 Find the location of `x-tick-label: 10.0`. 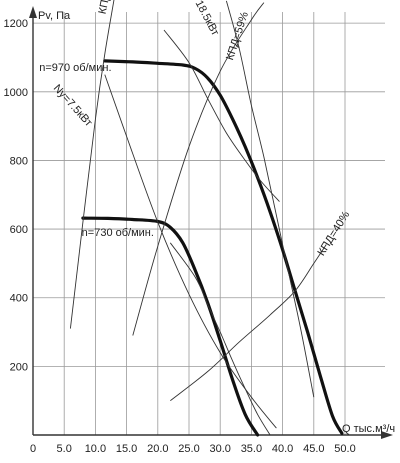

x-tick-label: 10.0 is located at coordinates (95, 449).